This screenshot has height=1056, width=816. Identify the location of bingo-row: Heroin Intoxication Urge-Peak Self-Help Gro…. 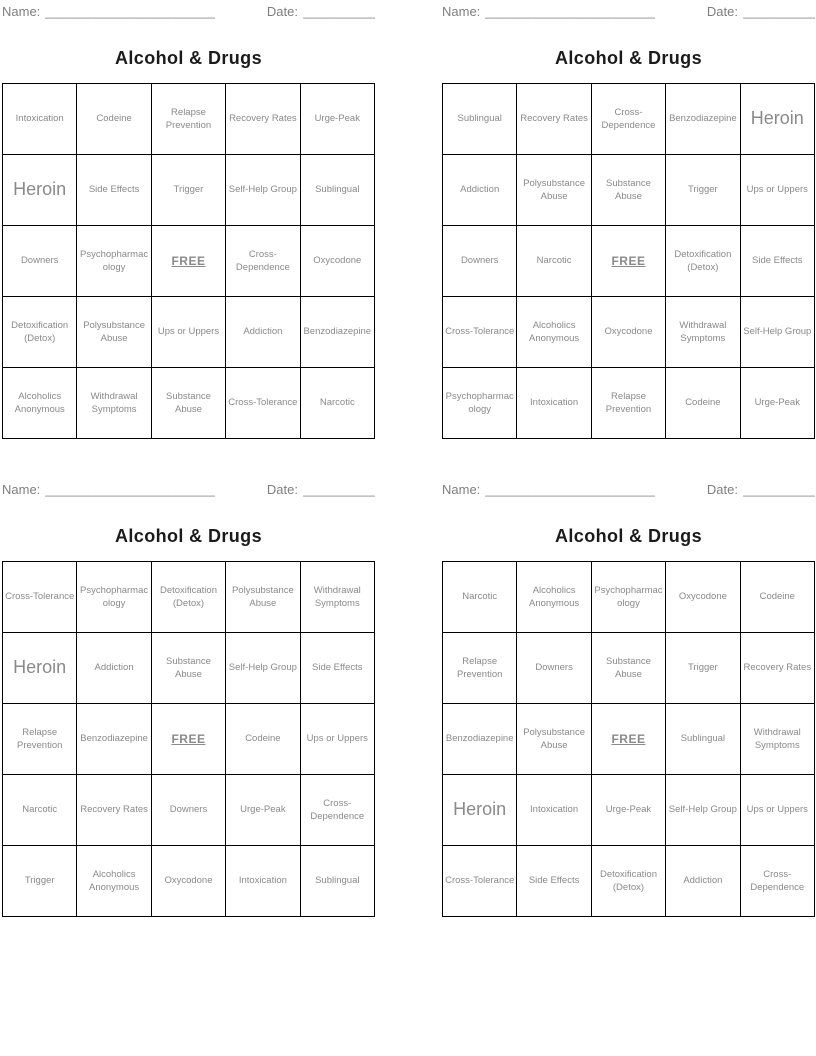
(628, 810).